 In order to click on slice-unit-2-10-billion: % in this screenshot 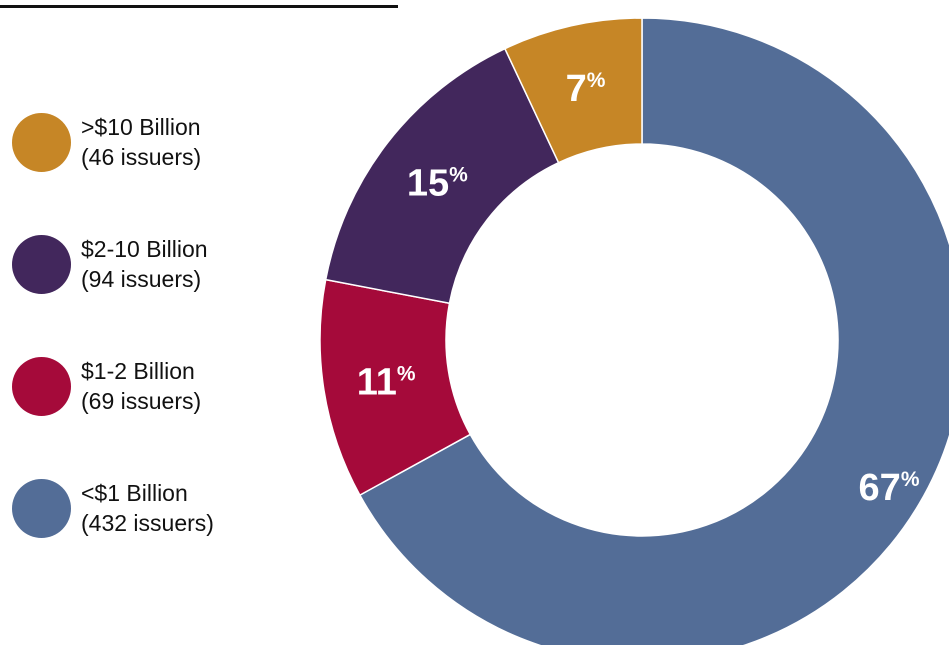, I will do `click(458, 174)`.